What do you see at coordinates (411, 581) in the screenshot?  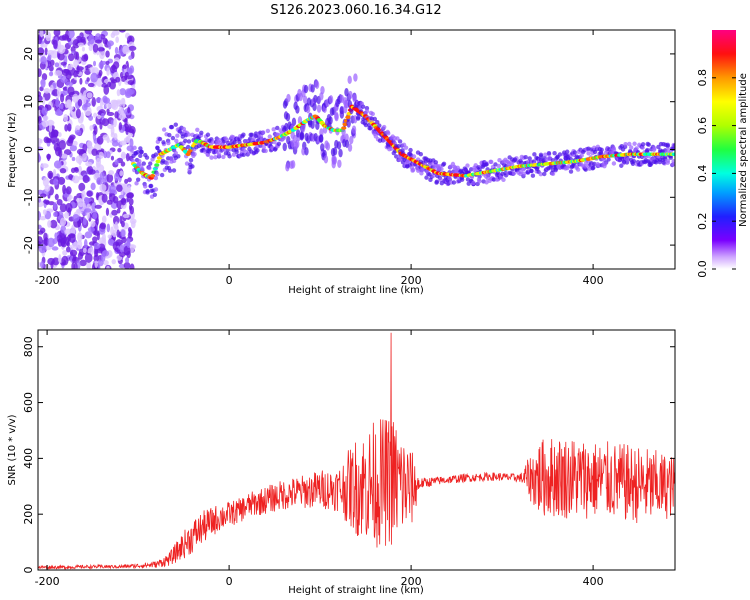 I see `snr-x-tick-label: 200` at bounding box center [411, 581].